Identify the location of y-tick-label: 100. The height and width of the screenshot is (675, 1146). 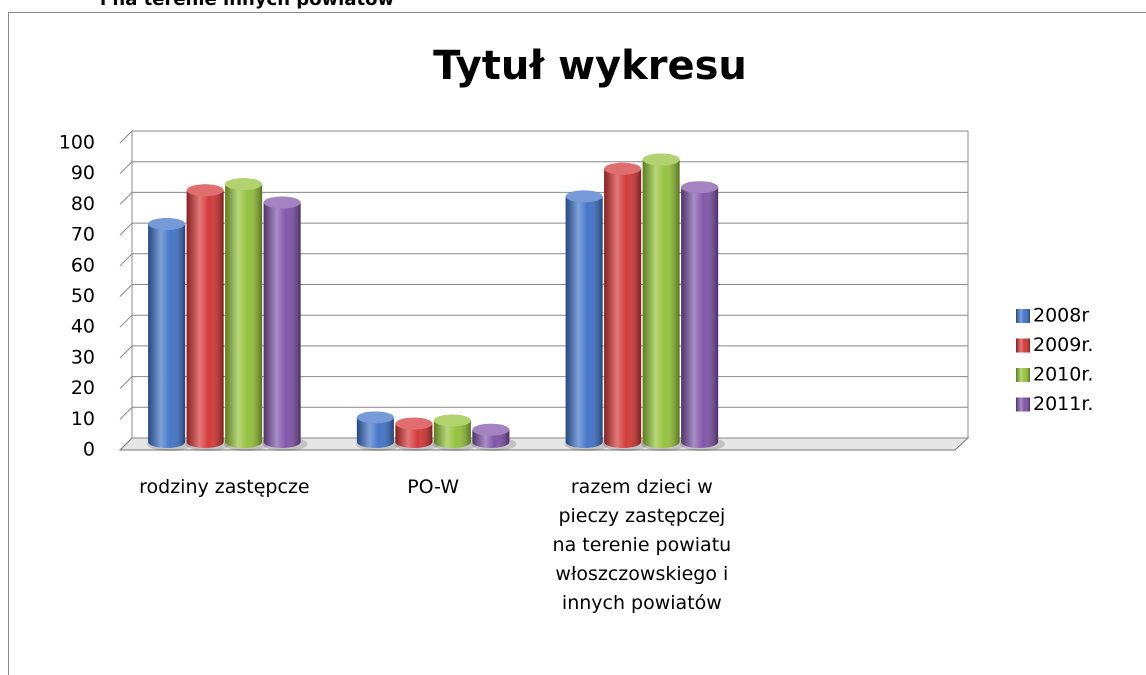
(77, 143).